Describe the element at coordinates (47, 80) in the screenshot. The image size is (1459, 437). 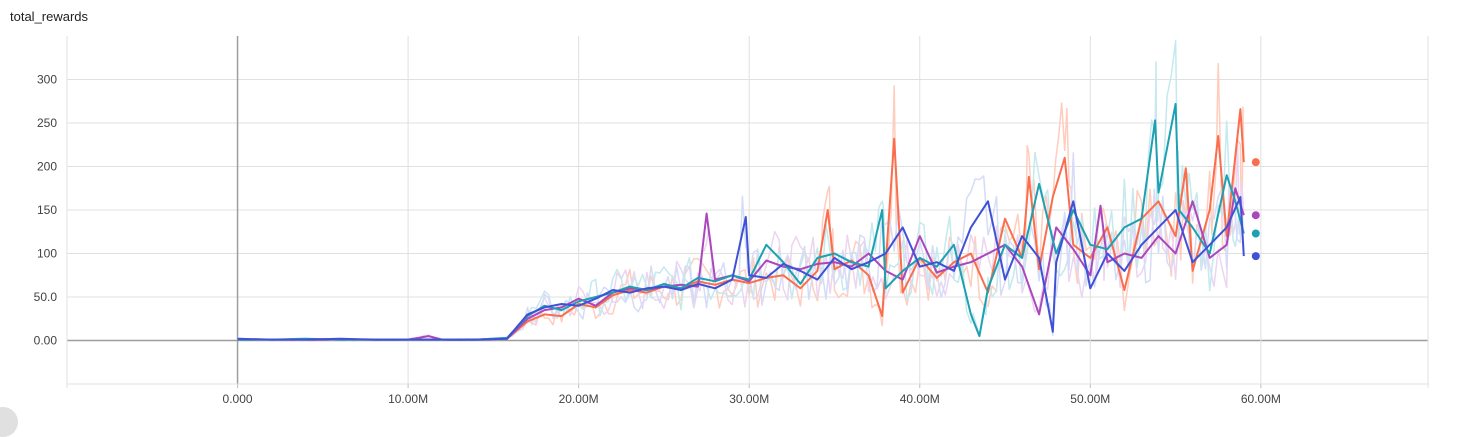
I see `y-tick-label: 300` at that location.